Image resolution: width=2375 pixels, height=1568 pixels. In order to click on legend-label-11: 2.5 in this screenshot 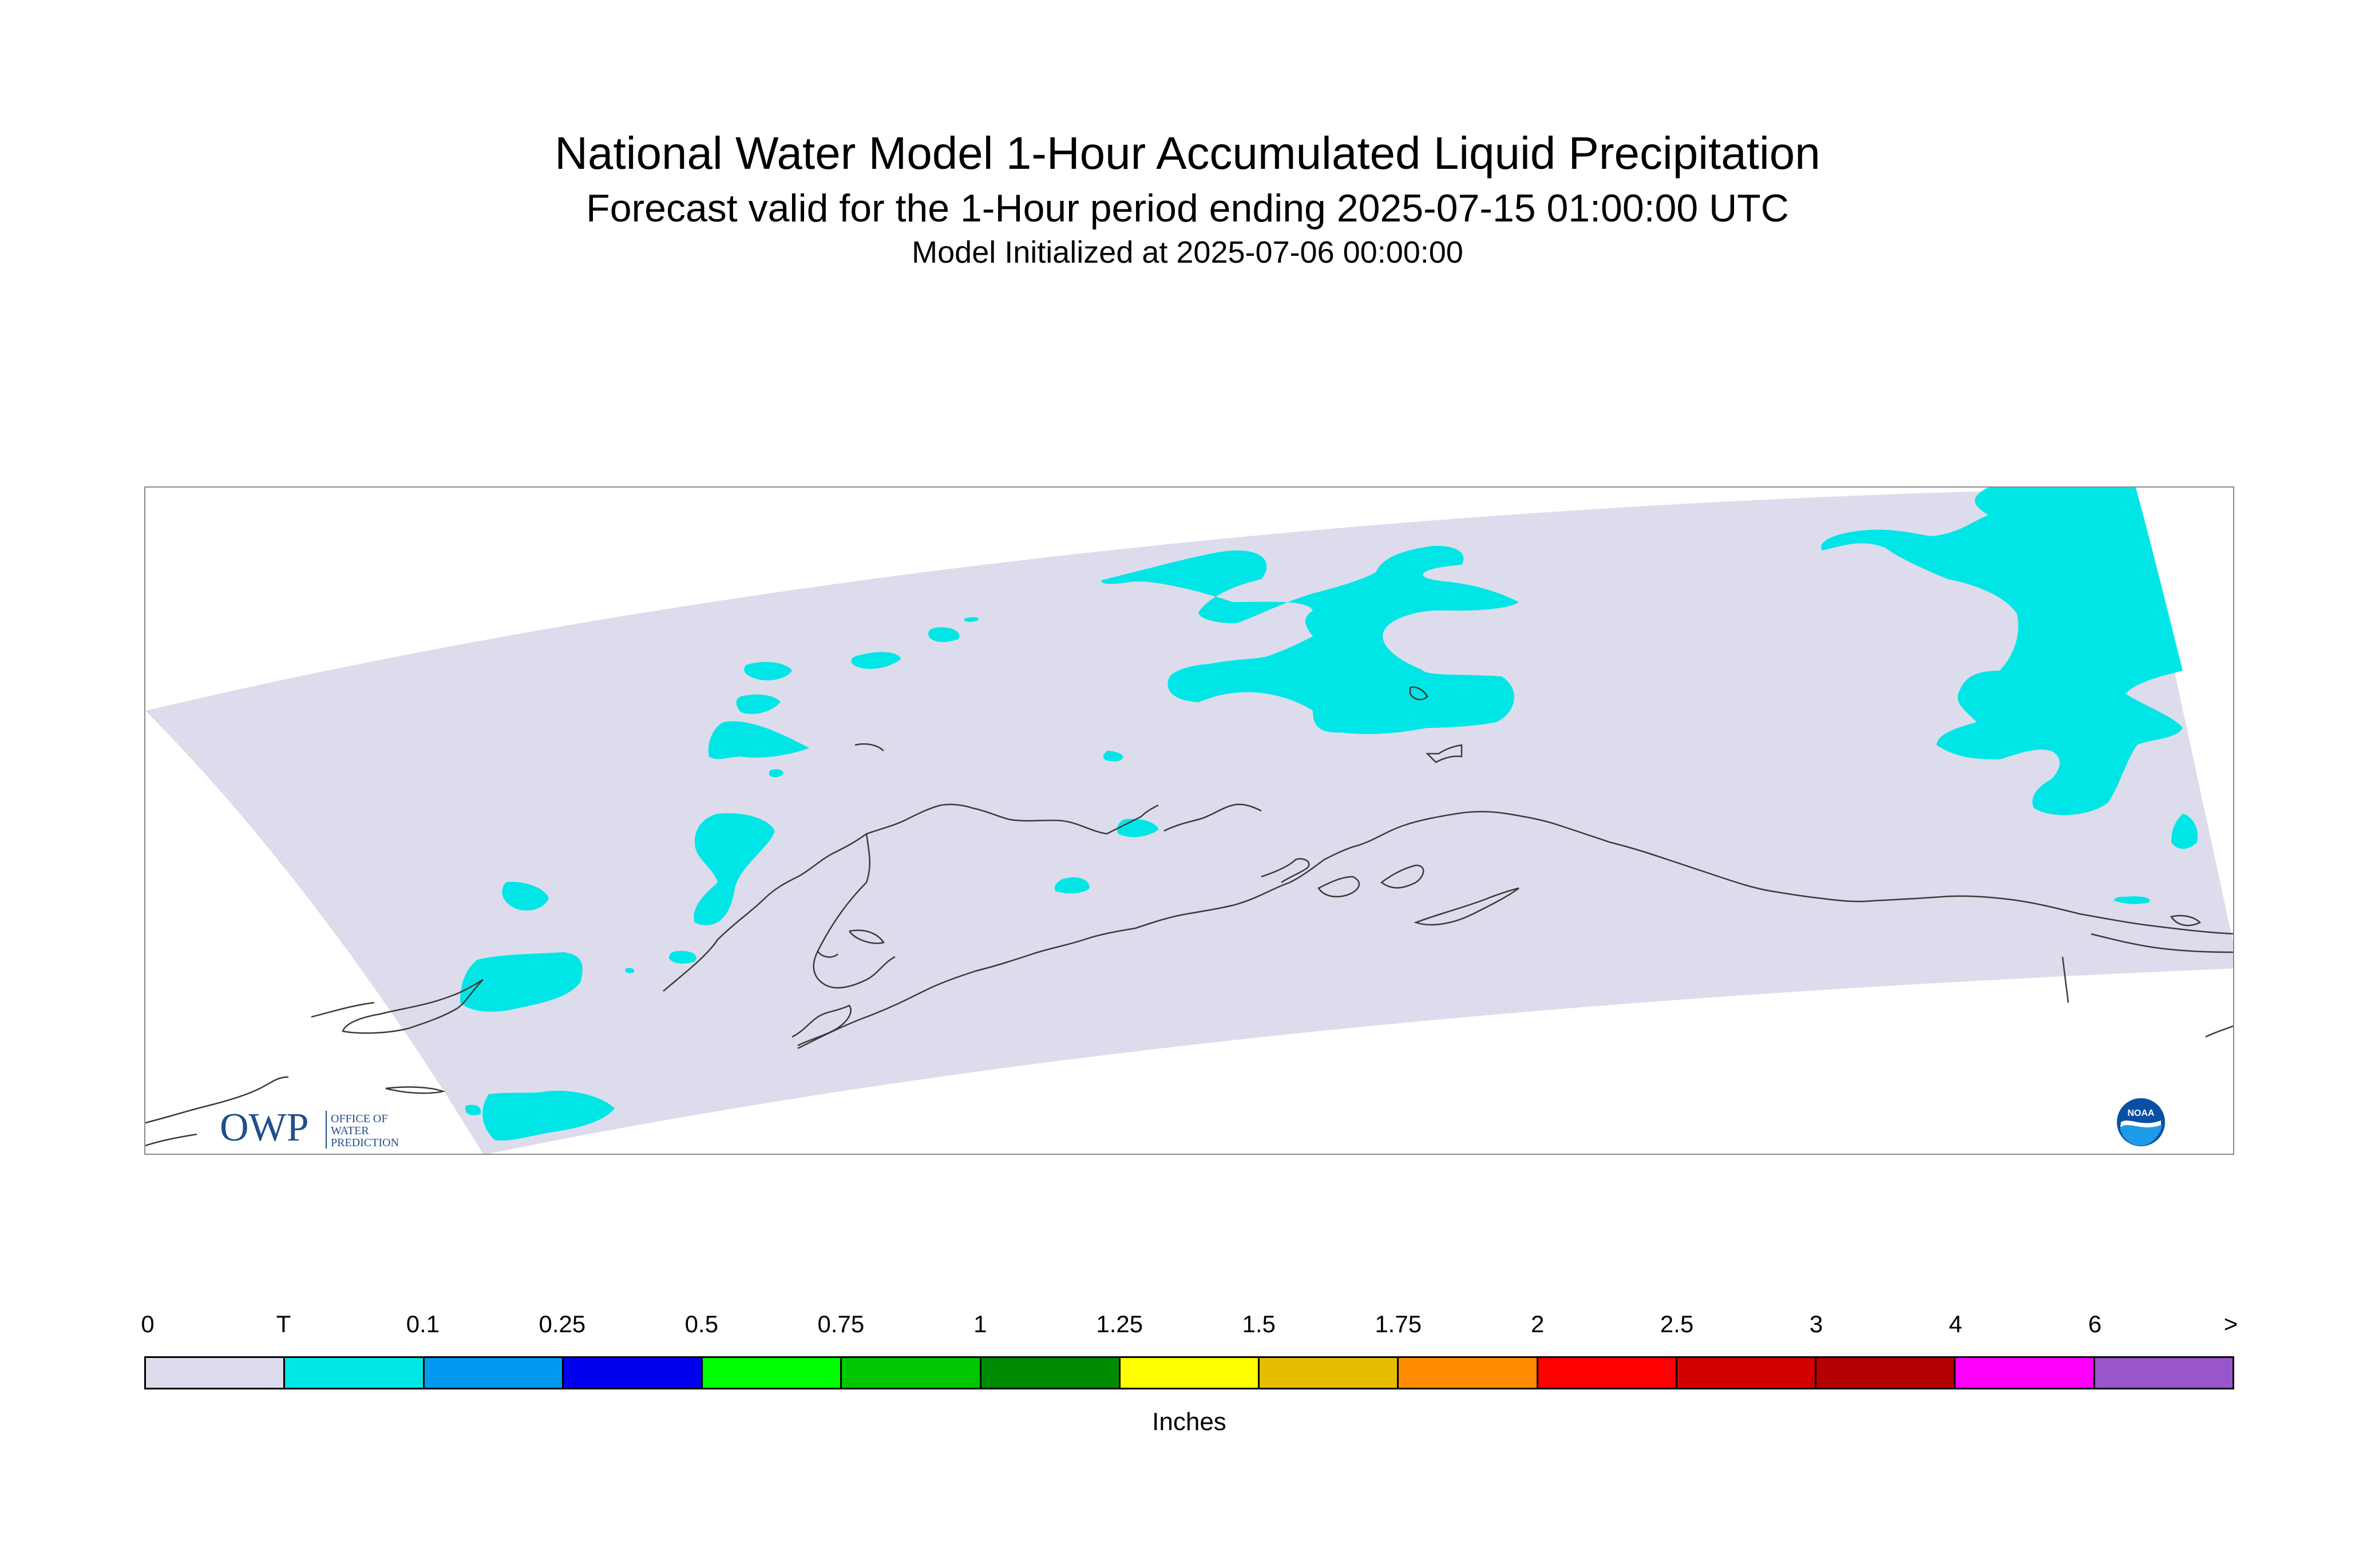, I will do `click(1677, 1323)`.